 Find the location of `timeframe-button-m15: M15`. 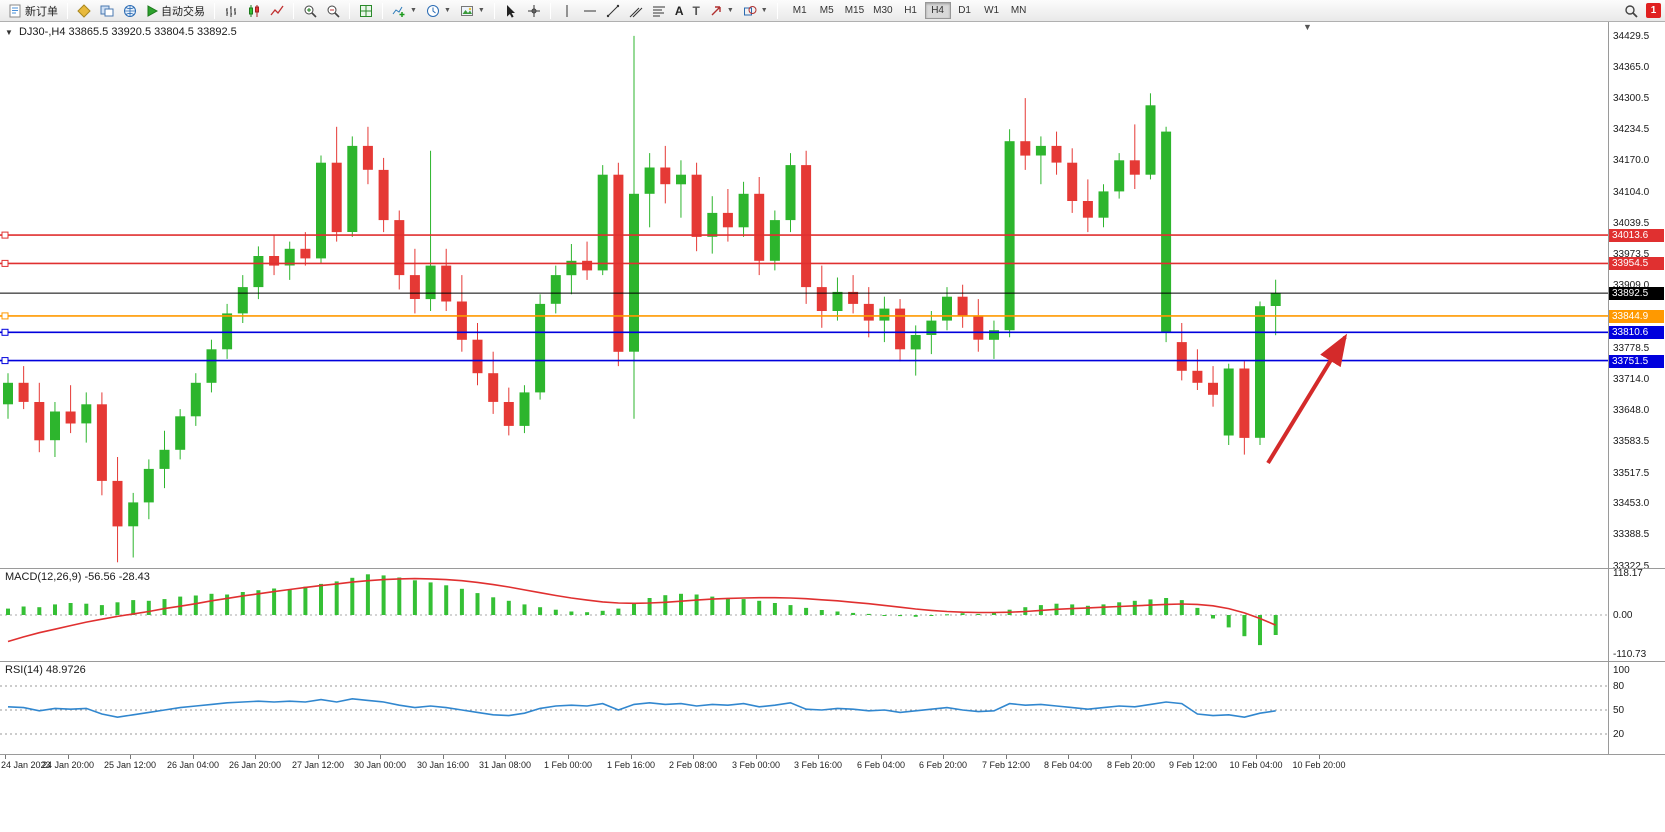

timeframe-button-m15: M15 is located at coordinates (854, 10).